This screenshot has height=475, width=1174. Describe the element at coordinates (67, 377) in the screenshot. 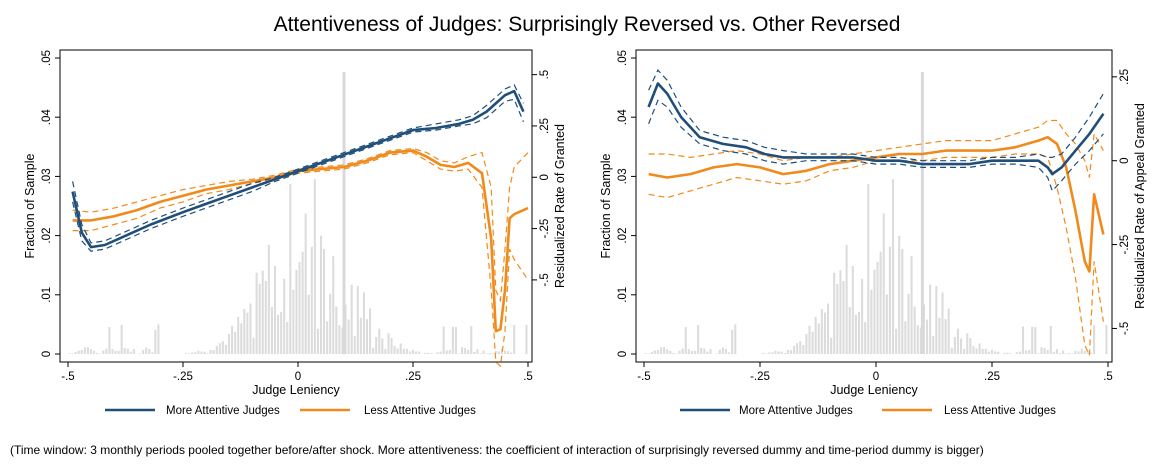

I see `x-tick-label: -.5` at that location.